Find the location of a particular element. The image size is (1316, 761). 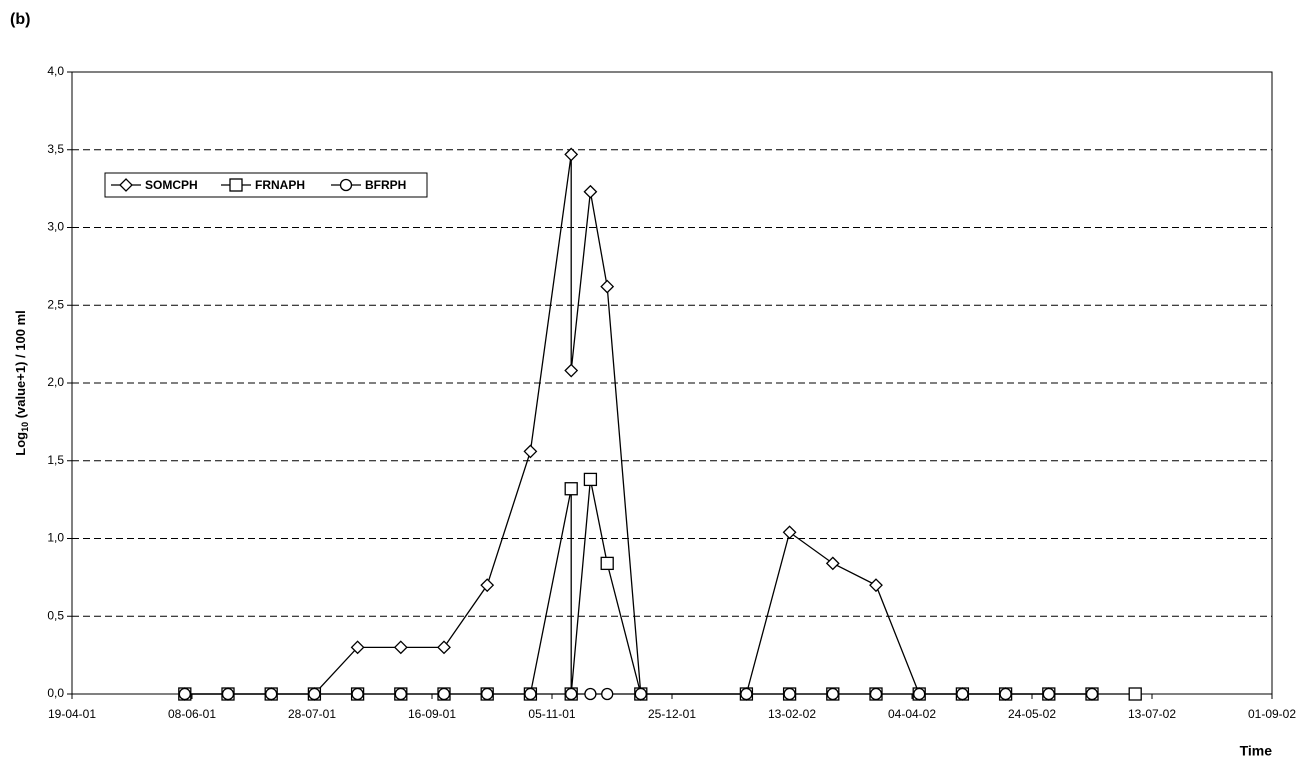

x-axis-label: Time is located at coordinates (1256, 751).